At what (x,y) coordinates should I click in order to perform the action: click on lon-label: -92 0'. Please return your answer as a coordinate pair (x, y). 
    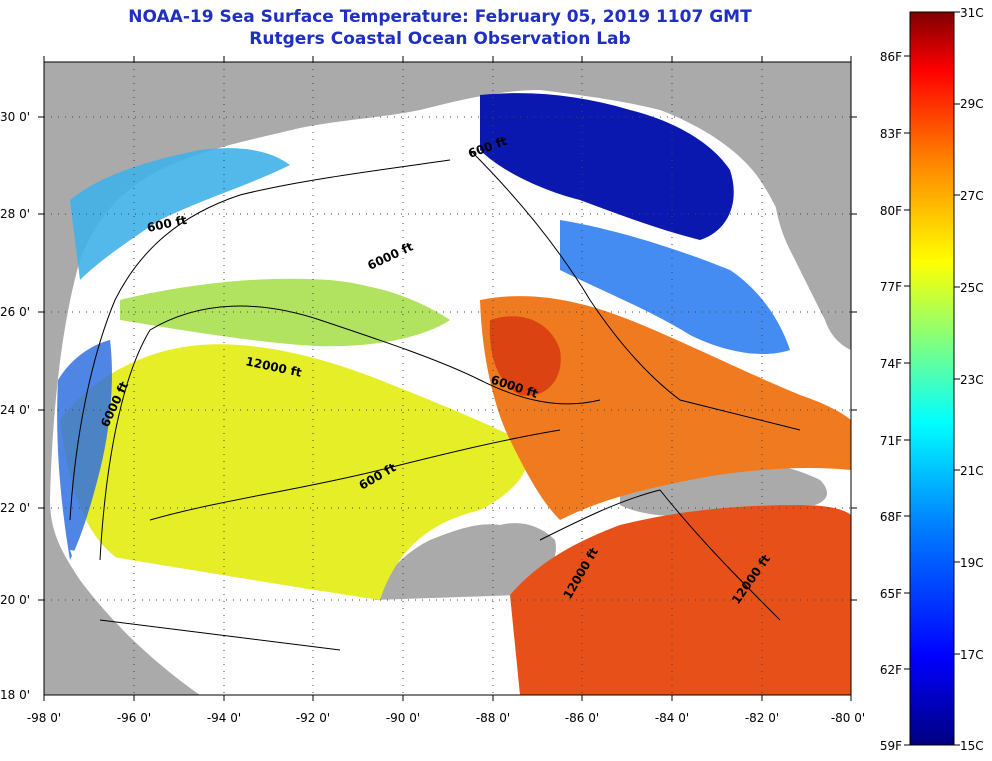
    Looking at the image, I should click on (313, 718).